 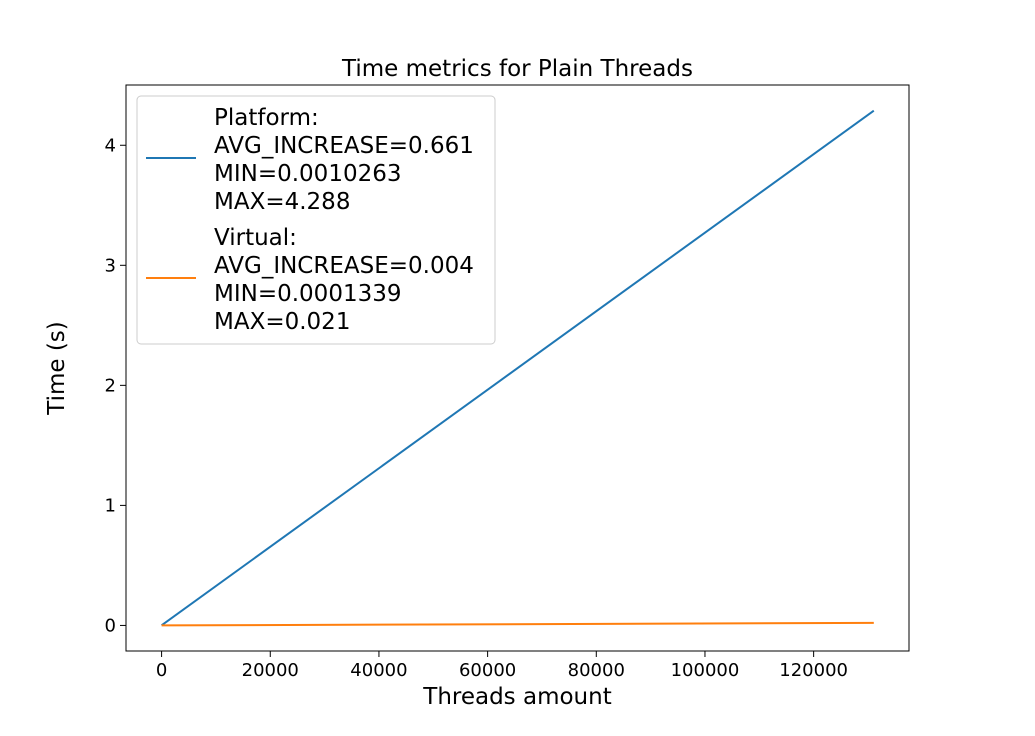 What do you see at coordinates (110, 265) in the screenshot?
I see `y-tick-label: 3` at bounding box center [110, 265].